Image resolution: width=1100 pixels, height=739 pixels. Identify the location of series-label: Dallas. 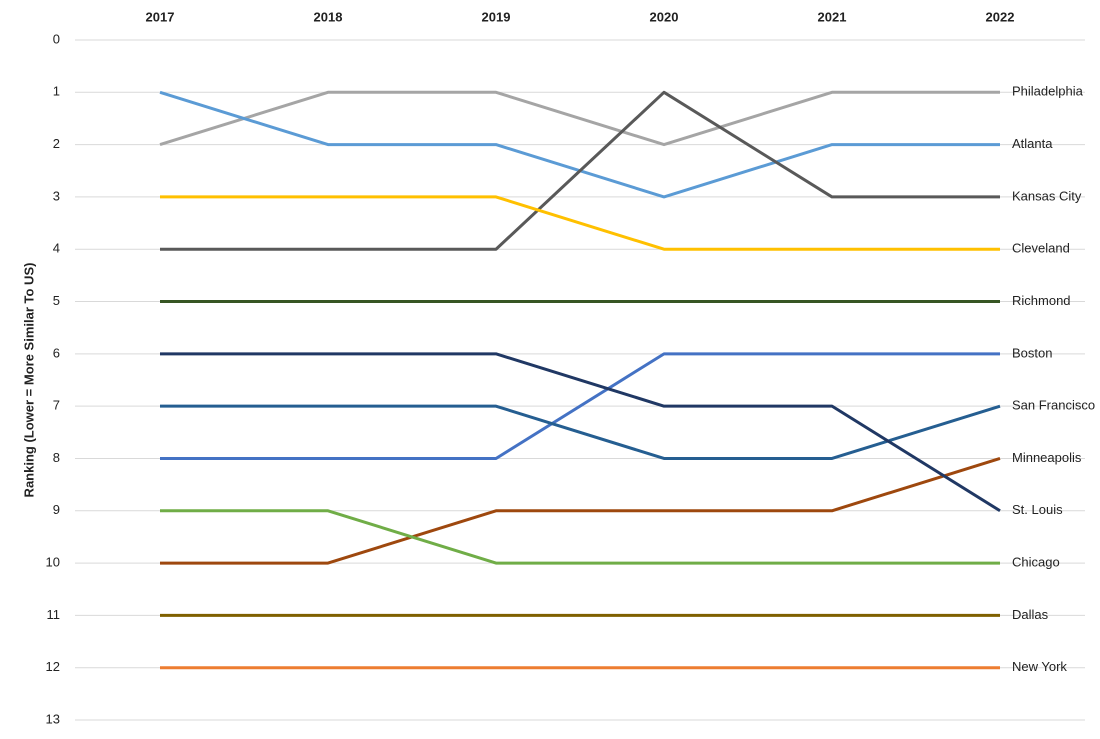
(1030, 614).